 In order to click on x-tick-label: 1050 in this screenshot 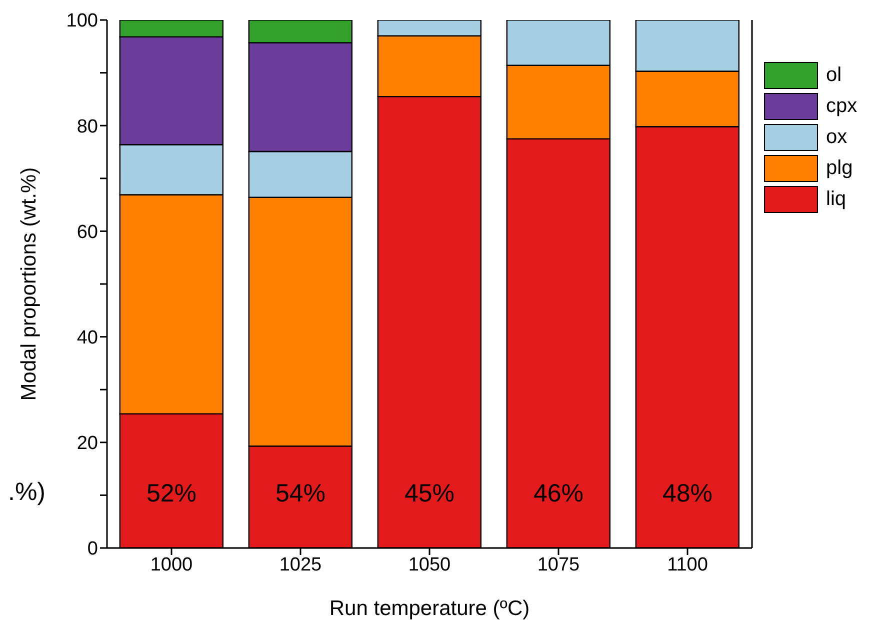, I will do `click(429, 565)`.